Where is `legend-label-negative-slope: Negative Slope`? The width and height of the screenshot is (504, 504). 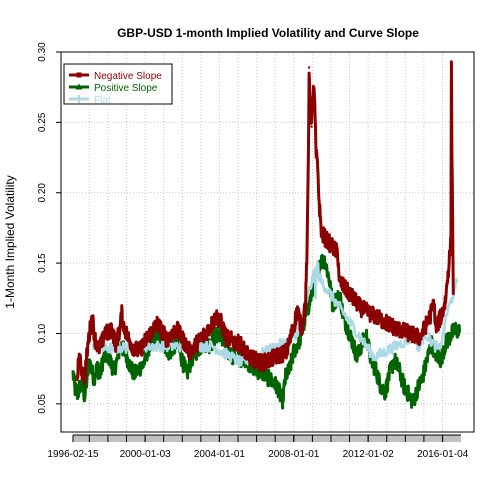
legend-label-negative-slope: Negative Slope is located at coordinates (128, 76).